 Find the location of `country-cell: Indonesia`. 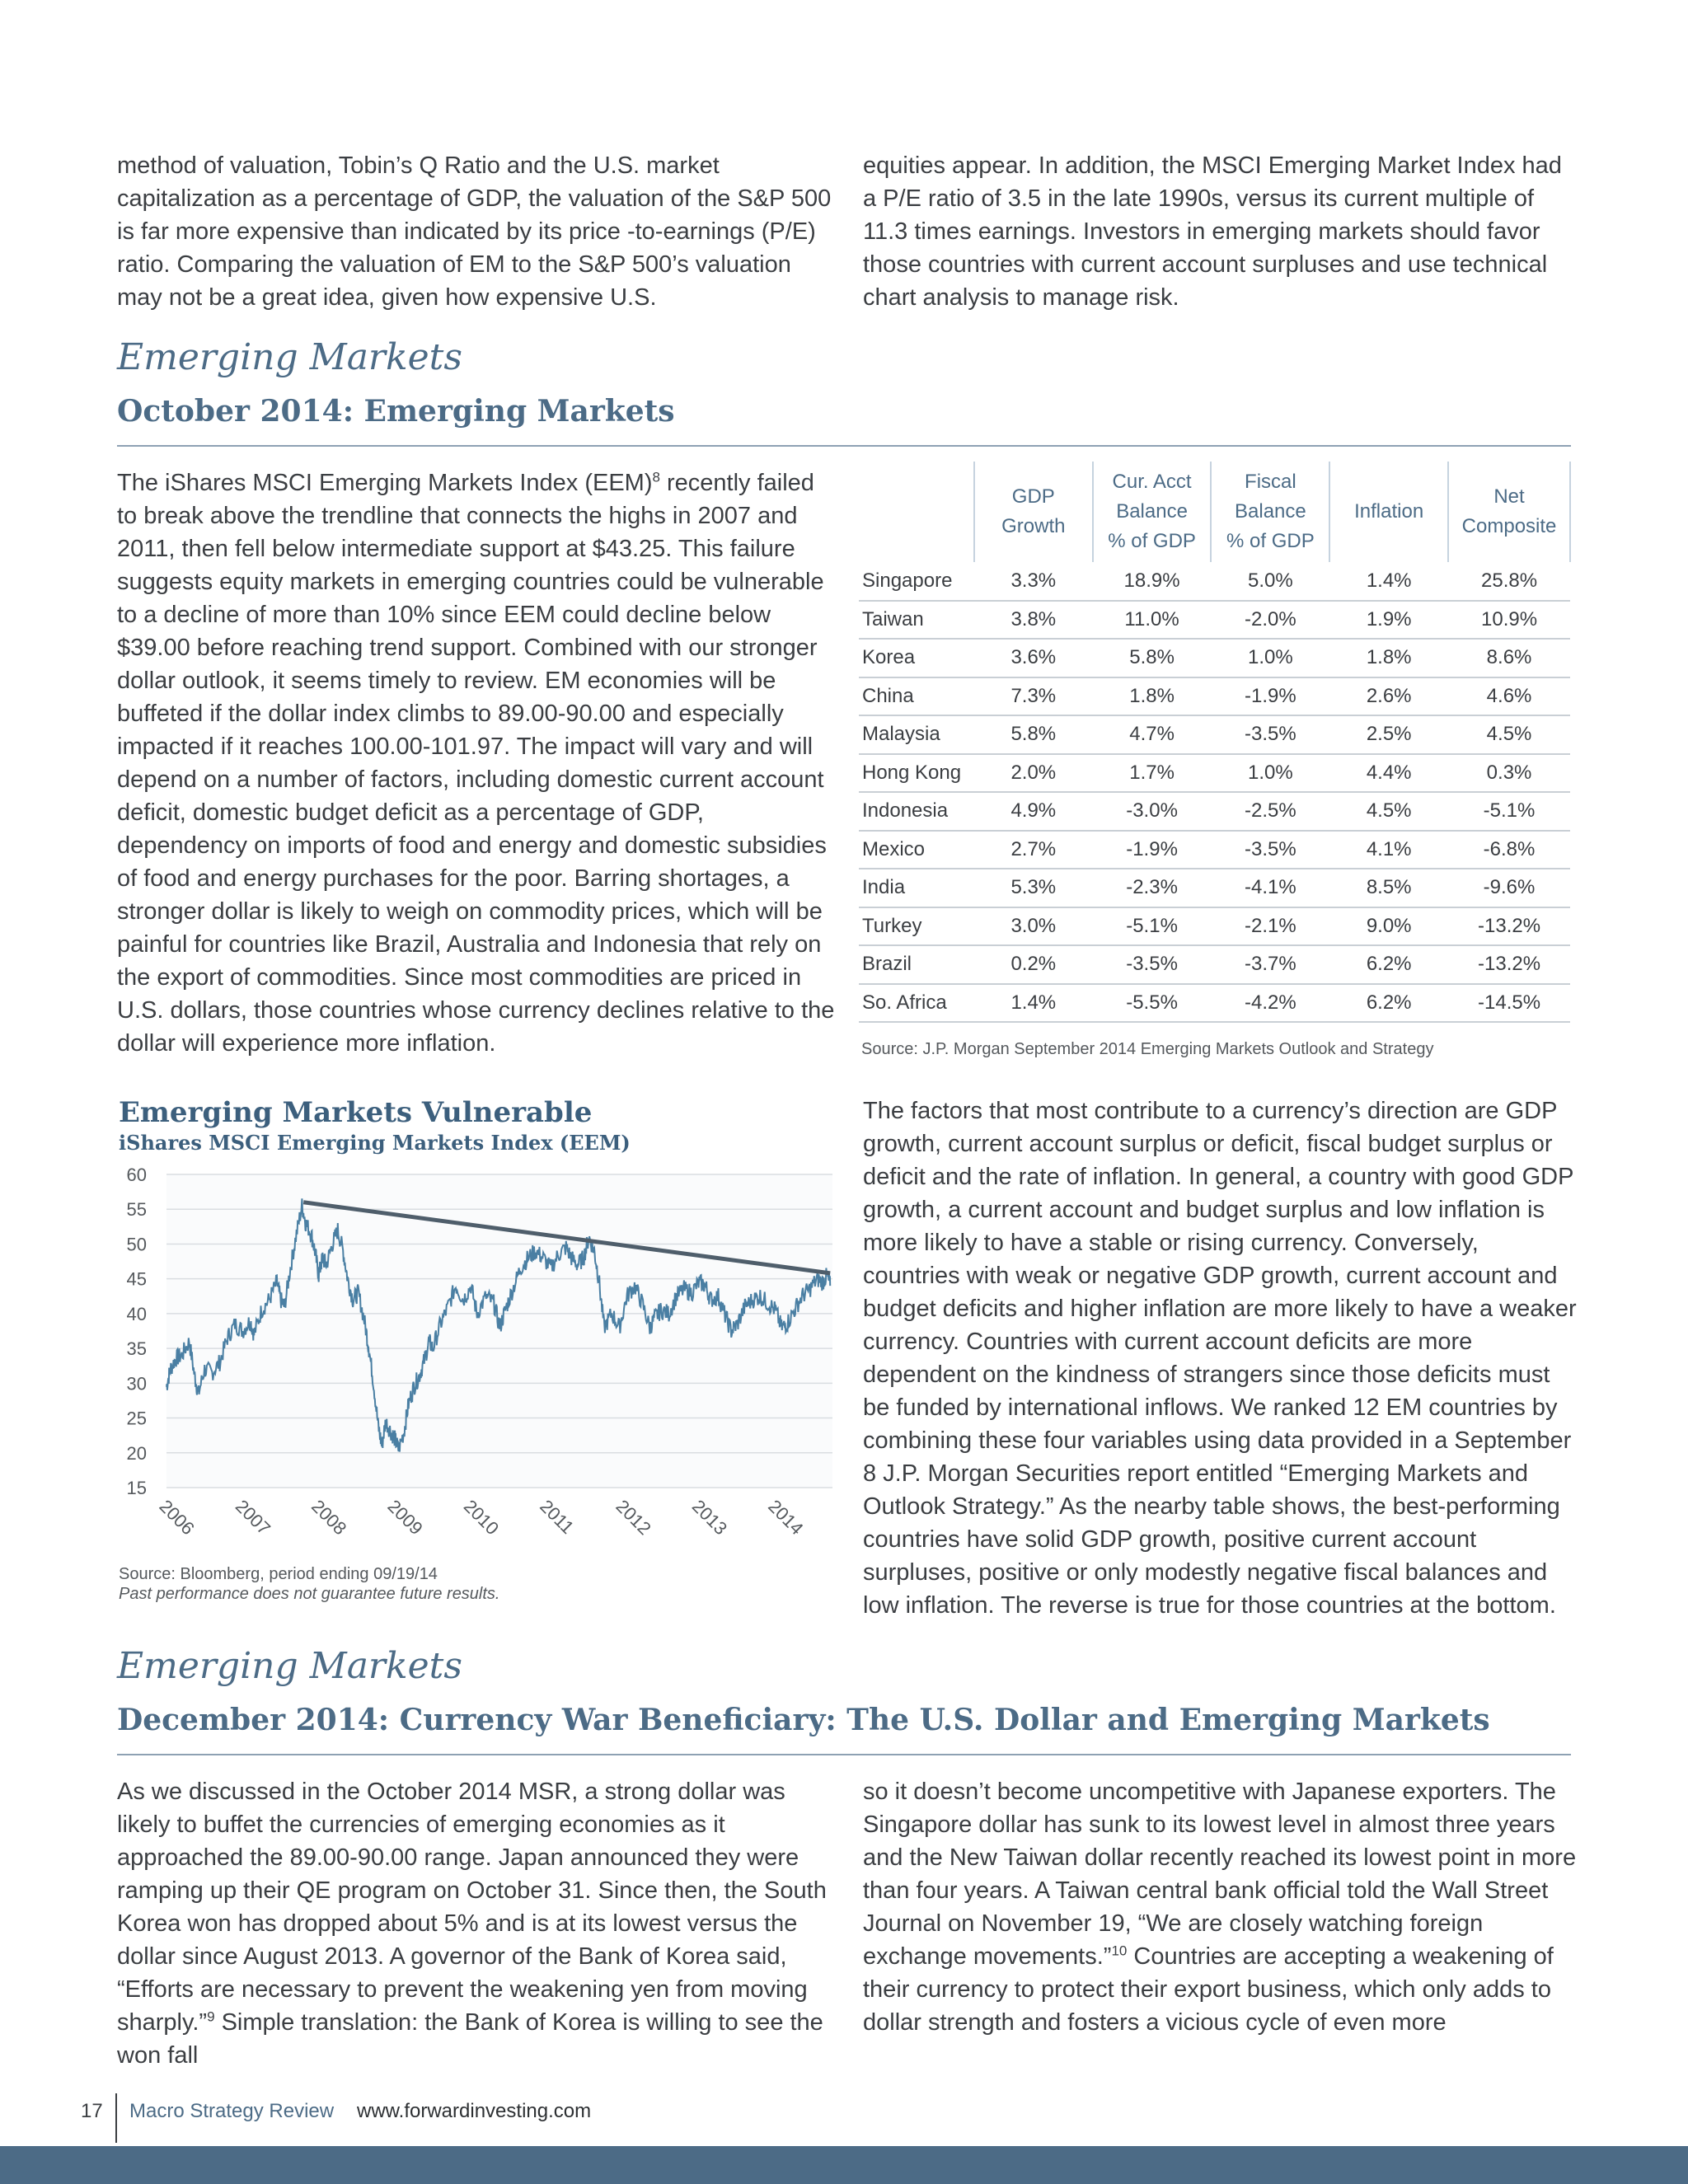

country-cell: Indonesia is located at coordinates (916, 812).